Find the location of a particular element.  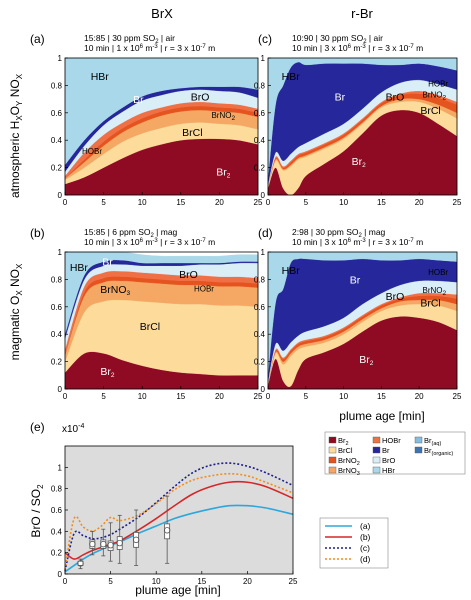

panel-b-x-tick-label: 20 is located at coordinates (219, 396).